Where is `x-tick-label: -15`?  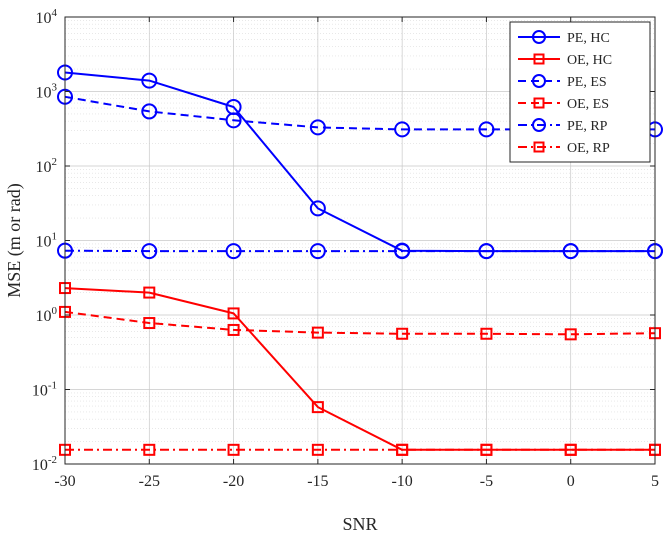
x-tick-label: -15 is located at coordinates (317, 481).